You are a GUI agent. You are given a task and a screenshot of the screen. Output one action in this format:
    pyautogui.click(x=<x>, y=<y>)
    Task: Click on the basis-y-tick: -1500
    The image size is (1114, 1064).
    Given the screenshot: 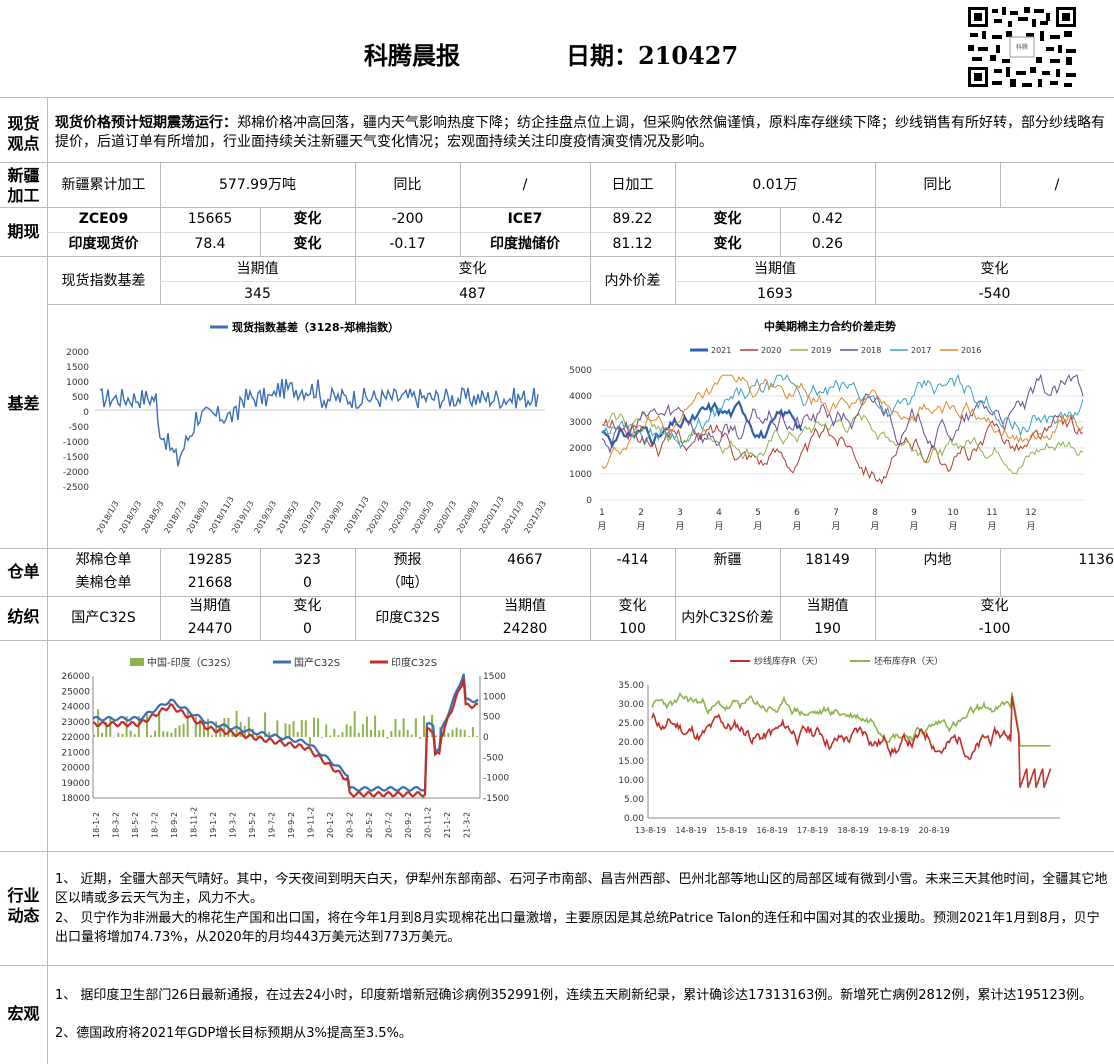 What is the action you would take?
    pyautogui.click(x=76, y=458)
    